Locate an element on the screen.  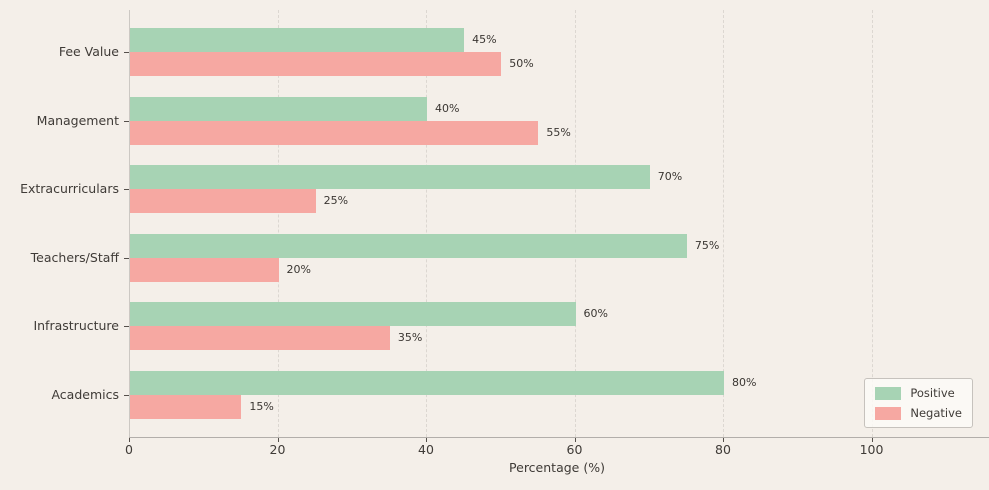
legend-swatch-positive is located at coordinates (888, 393).